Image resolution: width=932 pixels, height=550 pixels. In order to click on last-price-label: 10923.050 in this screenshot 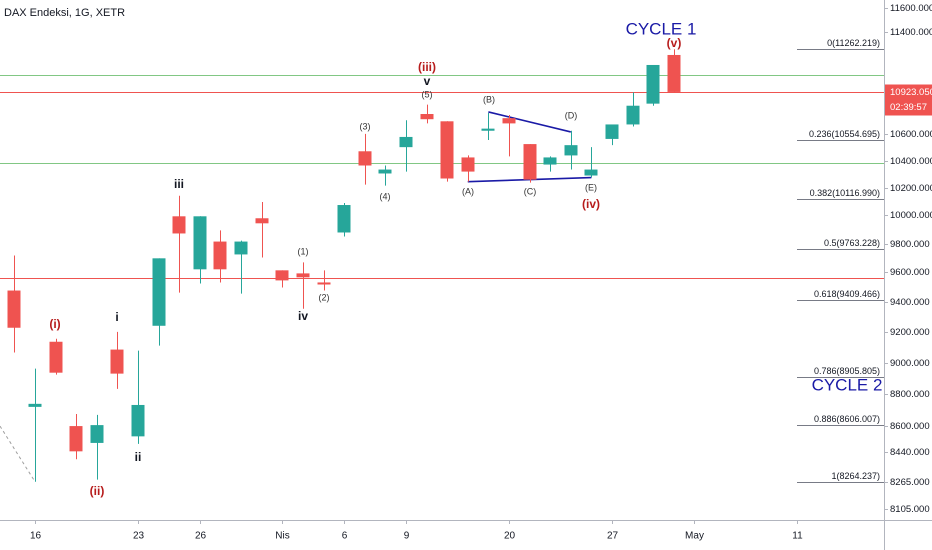, I will do `click(911, 92)`.